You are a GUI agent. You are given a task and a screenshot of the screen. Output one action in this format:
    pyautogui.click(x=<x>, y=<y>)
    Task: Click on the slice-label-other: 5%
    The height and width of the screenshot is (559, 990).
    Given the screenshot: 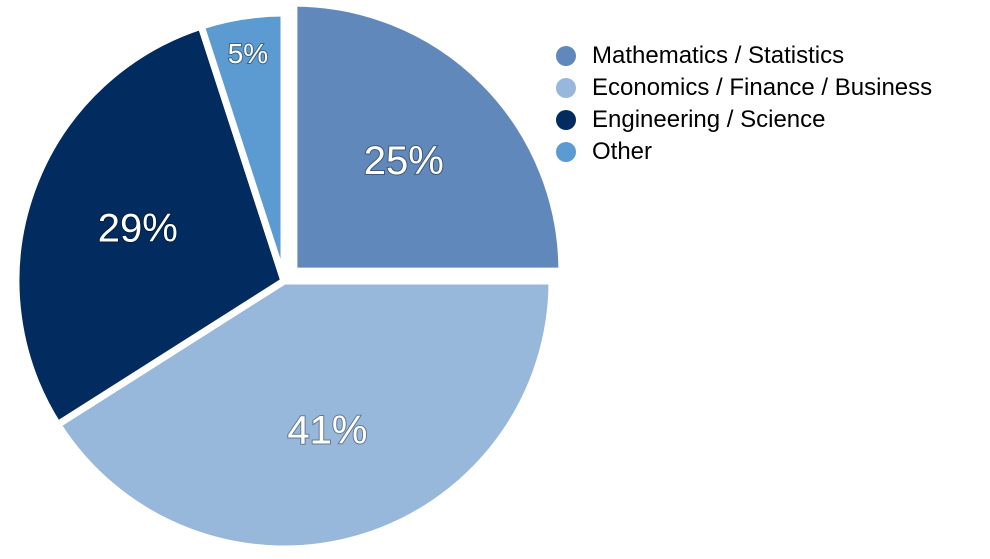 What is the action you would take?
    pyautogui.click(x=248, y=53)
    